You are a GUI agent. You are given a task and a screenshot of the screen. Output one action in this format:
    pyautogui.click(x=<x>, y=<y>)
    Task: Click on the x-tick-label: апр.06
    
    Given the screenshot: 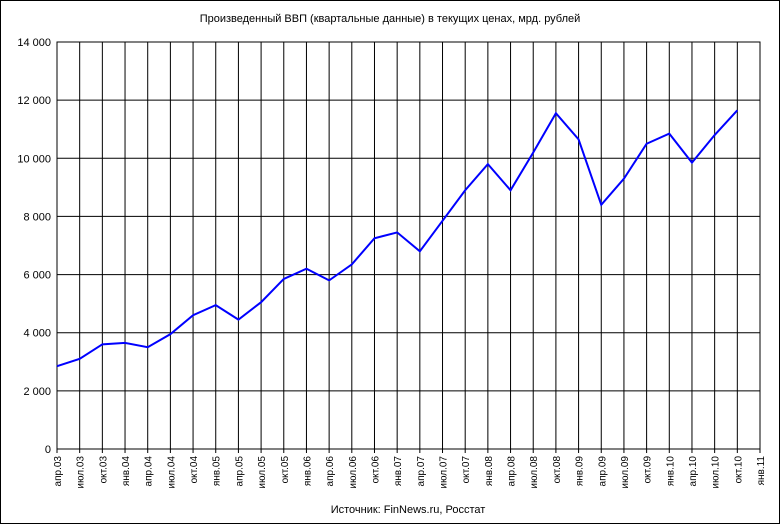 What is the action you would take?
    pyautogui.click(x=330, y=471)
    